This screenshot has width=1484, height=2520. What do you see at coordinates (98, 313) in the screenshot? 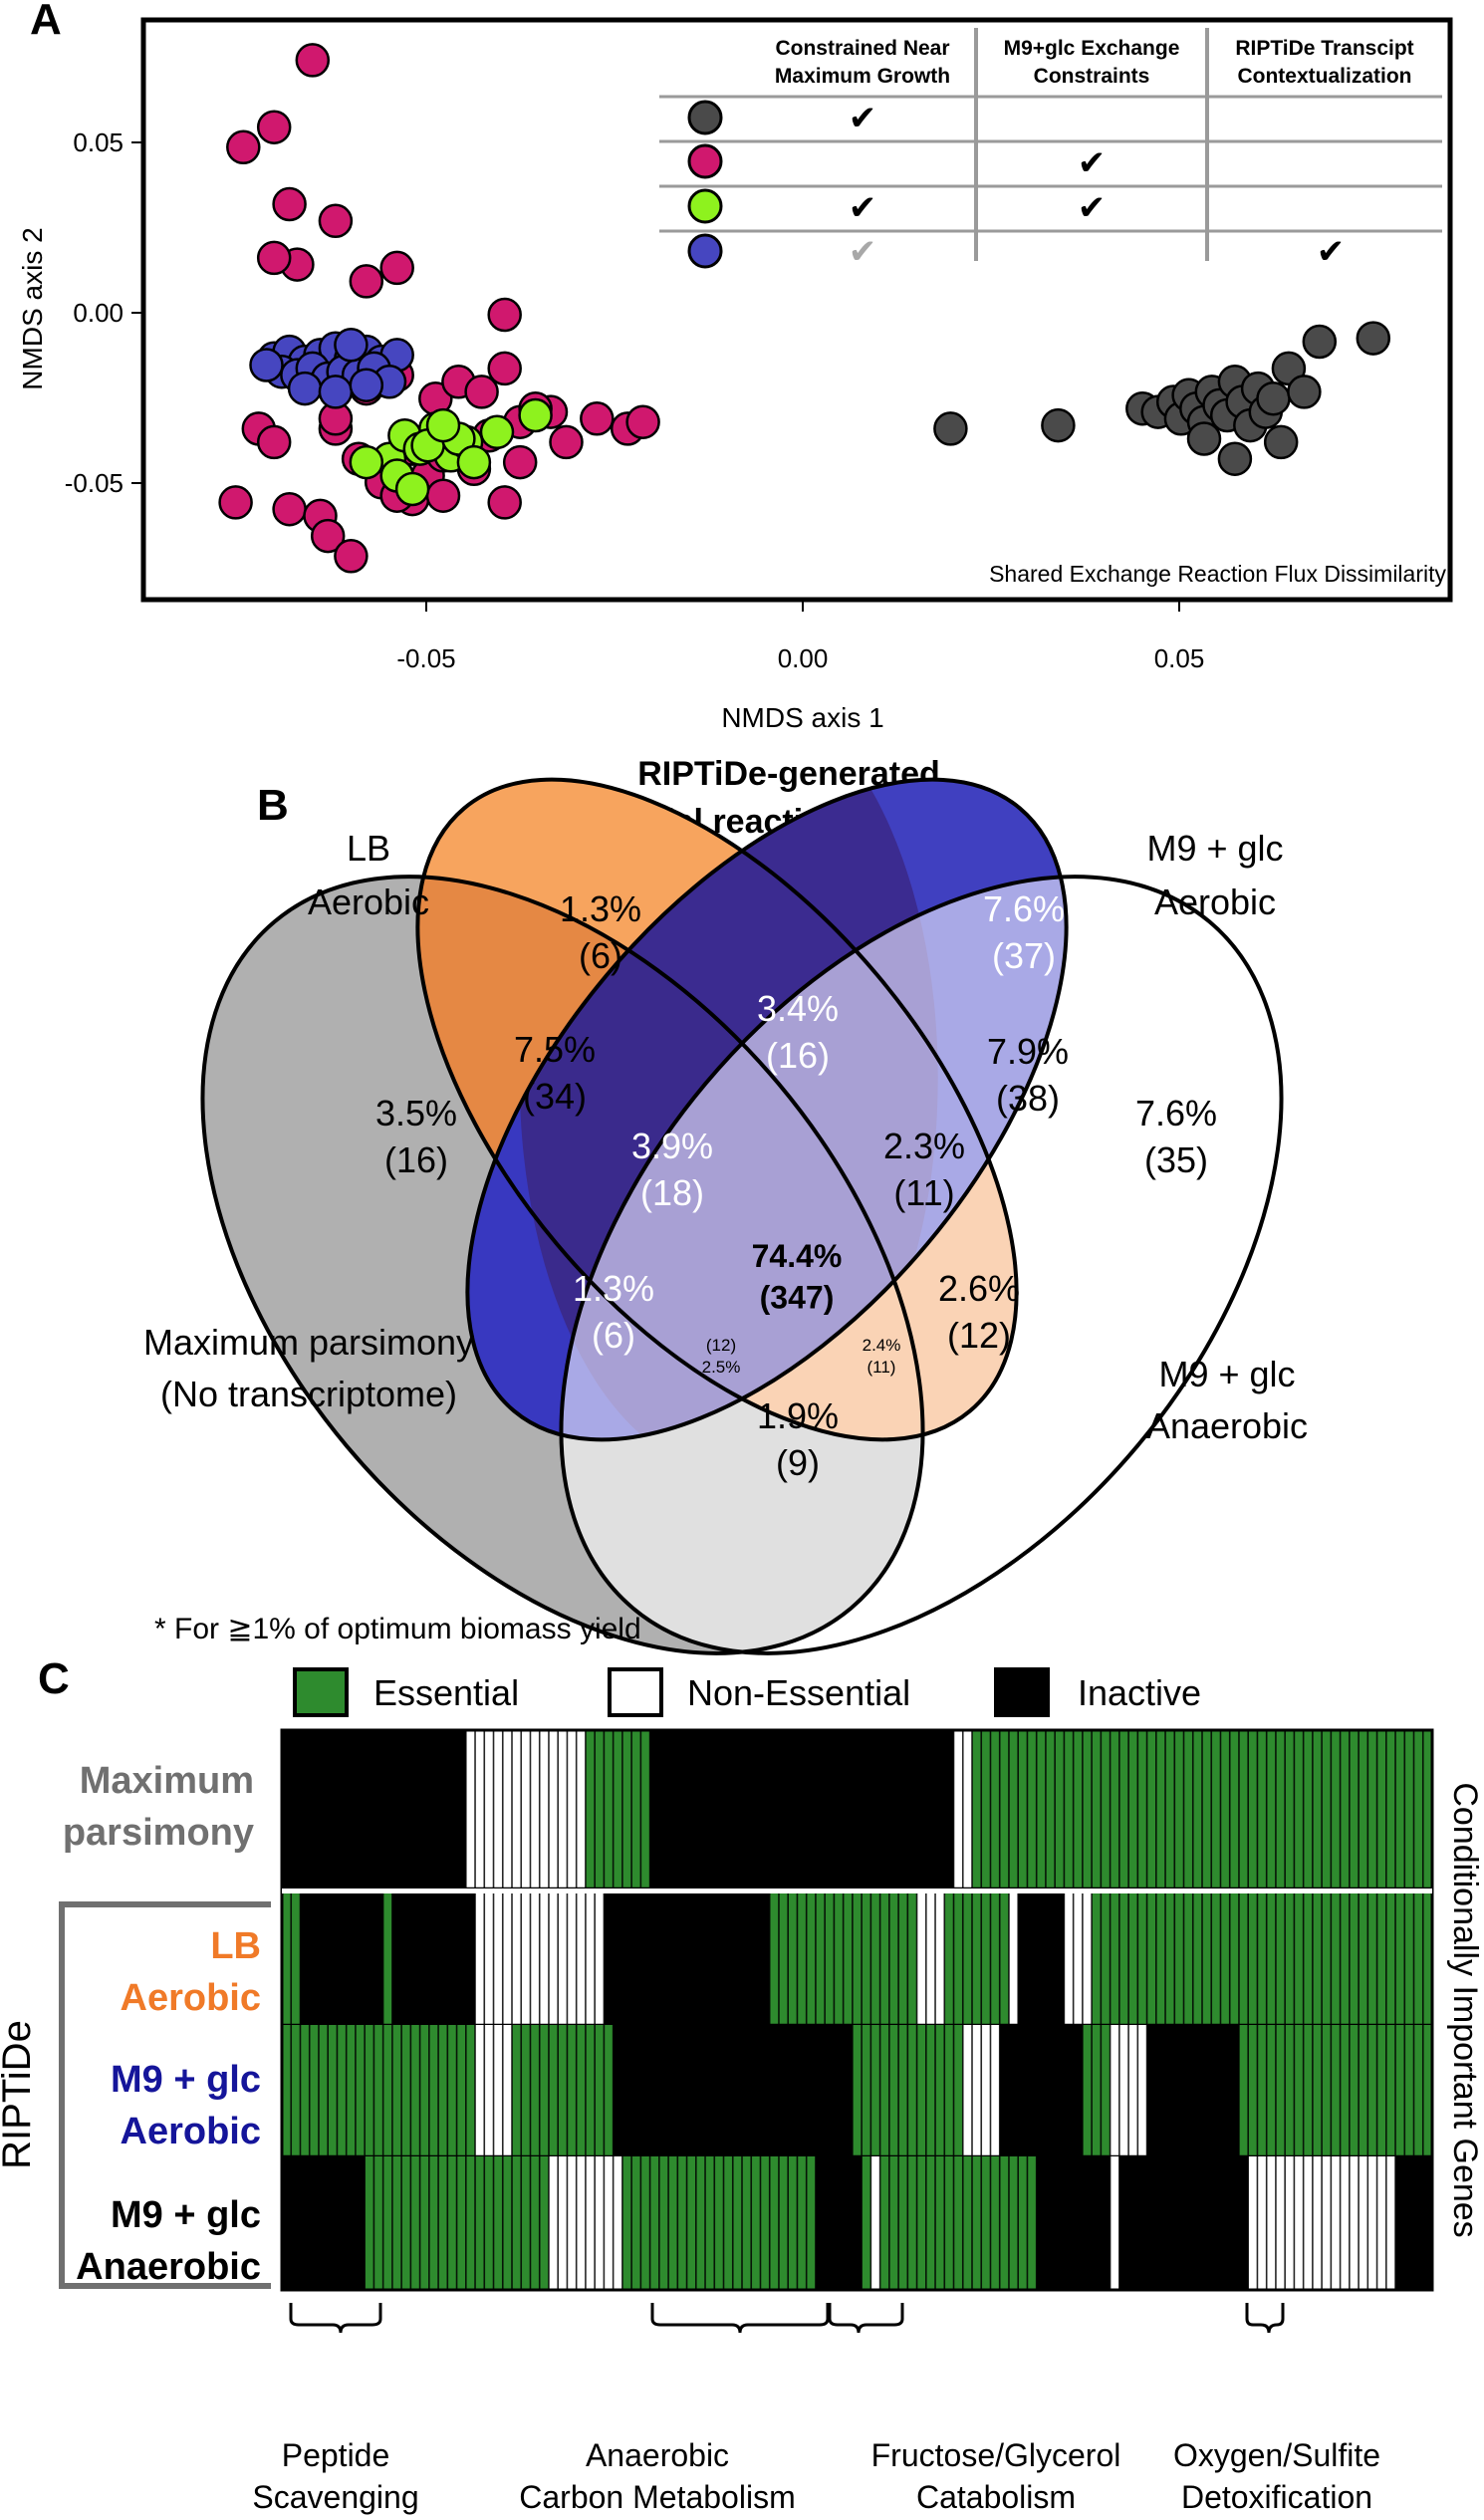
I see `y-tick-label: 0.00` at bounding box center [98, 313].